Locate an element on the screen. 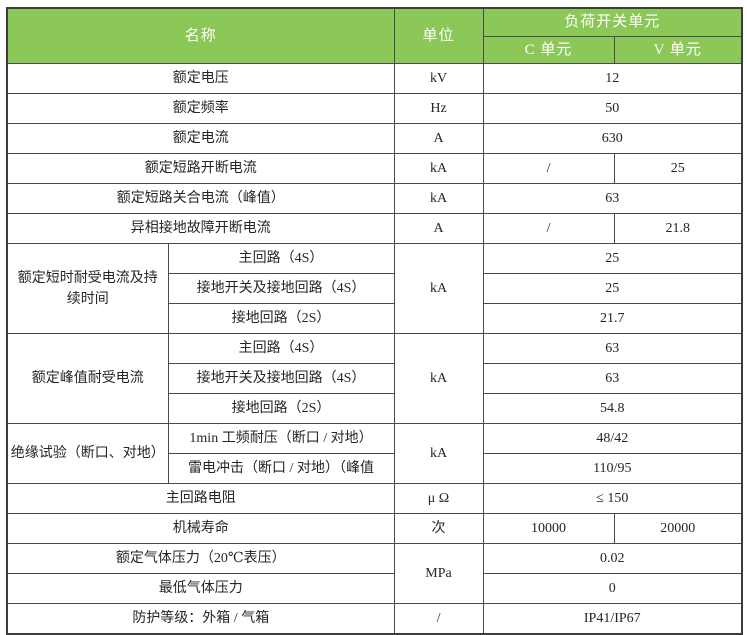 The width and height of the screenshot is (747, 635). header-unit: 单位 is located at coordinates (438, 35).